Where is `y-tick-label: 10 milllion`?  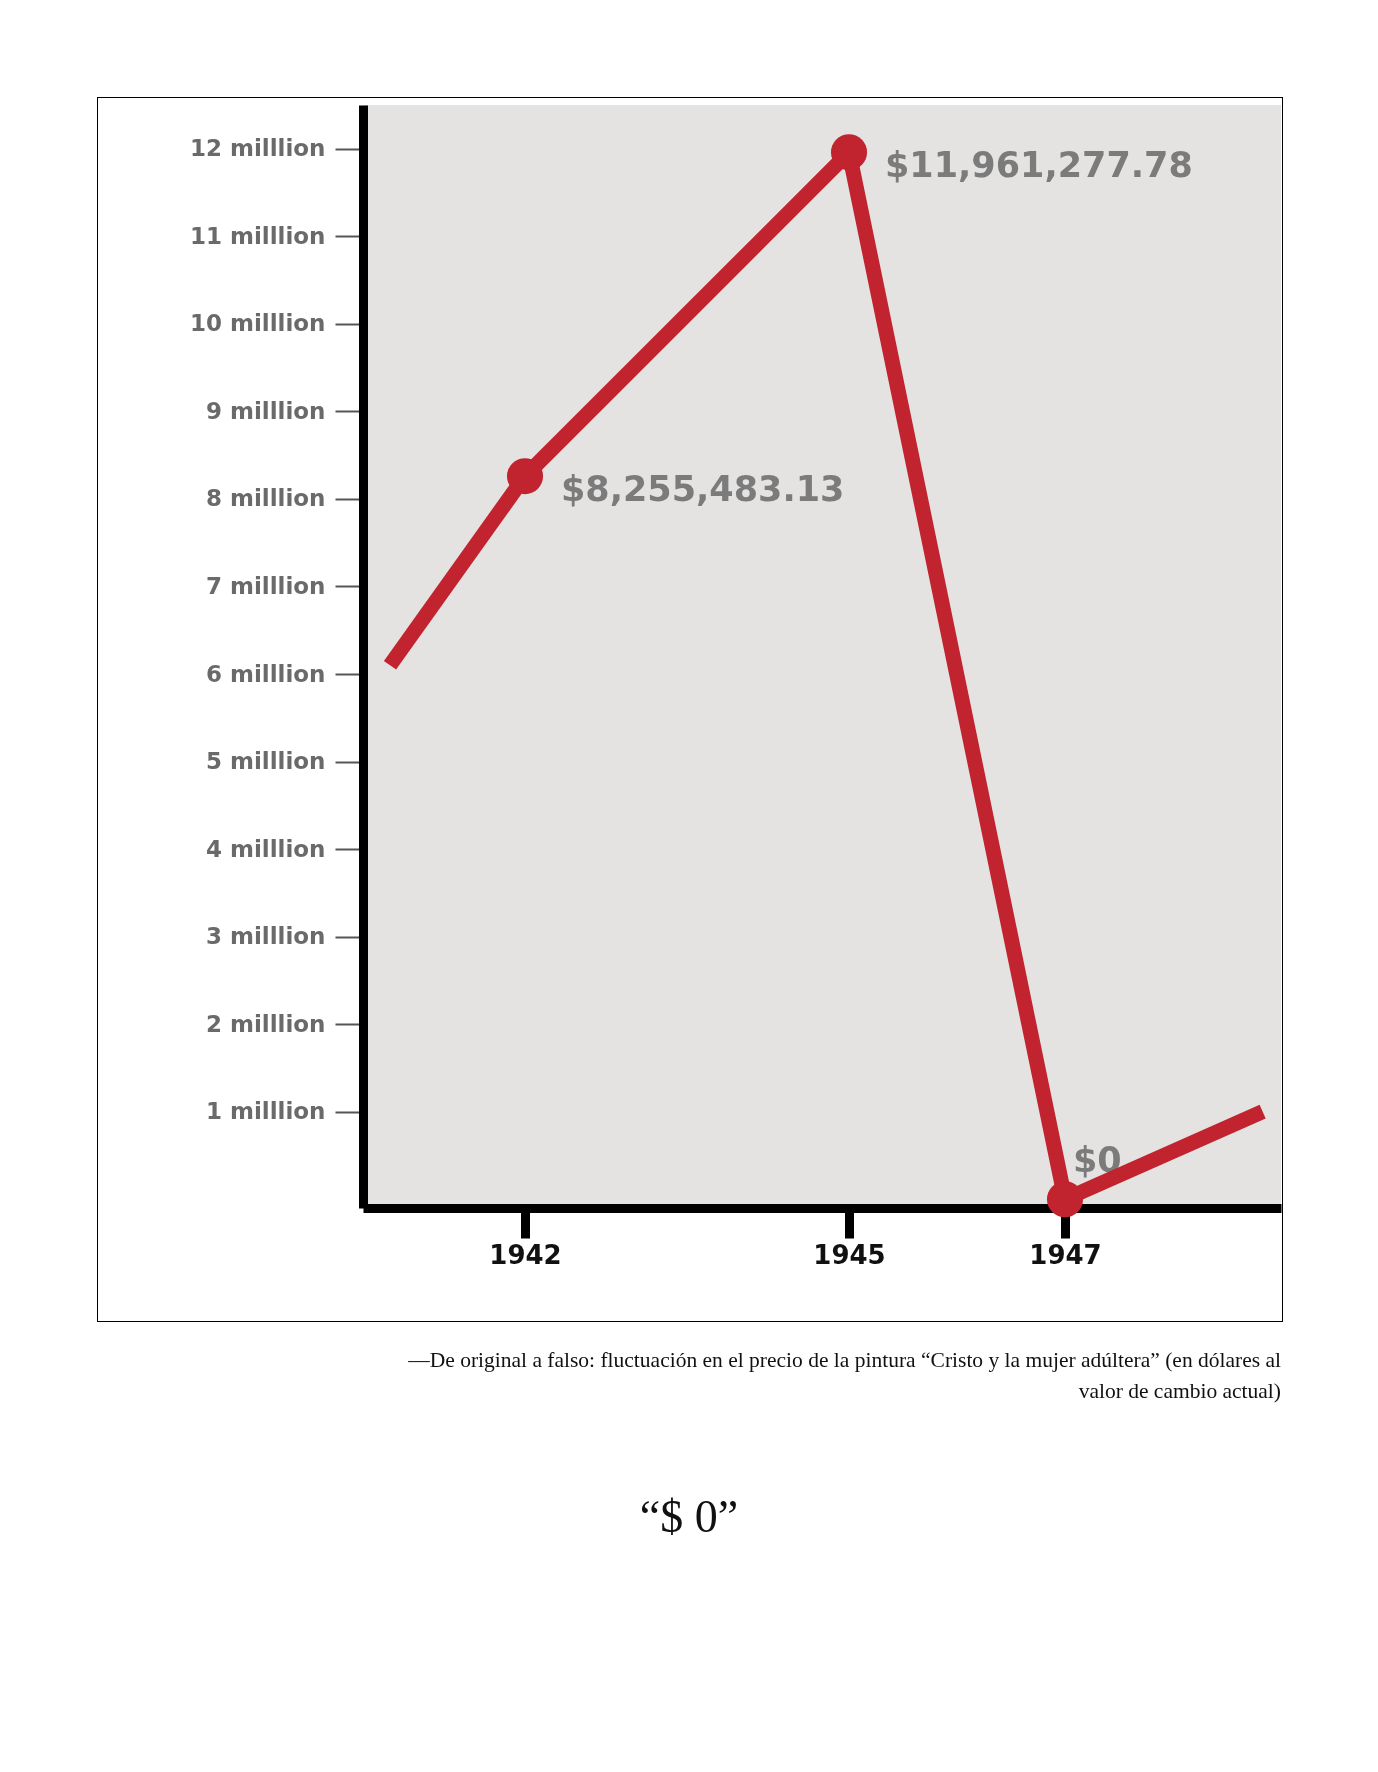 y-tick-label: 10 milllion is located at coordinates (257, 323).